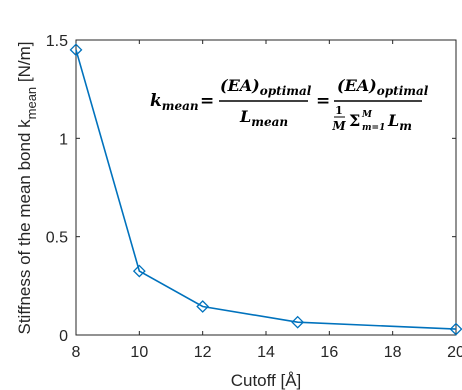 The image size is (462, 390). Describe the element at coordinates (31, 103) in the screenshot. I see `y-axis-label-sub: mean` at that location.